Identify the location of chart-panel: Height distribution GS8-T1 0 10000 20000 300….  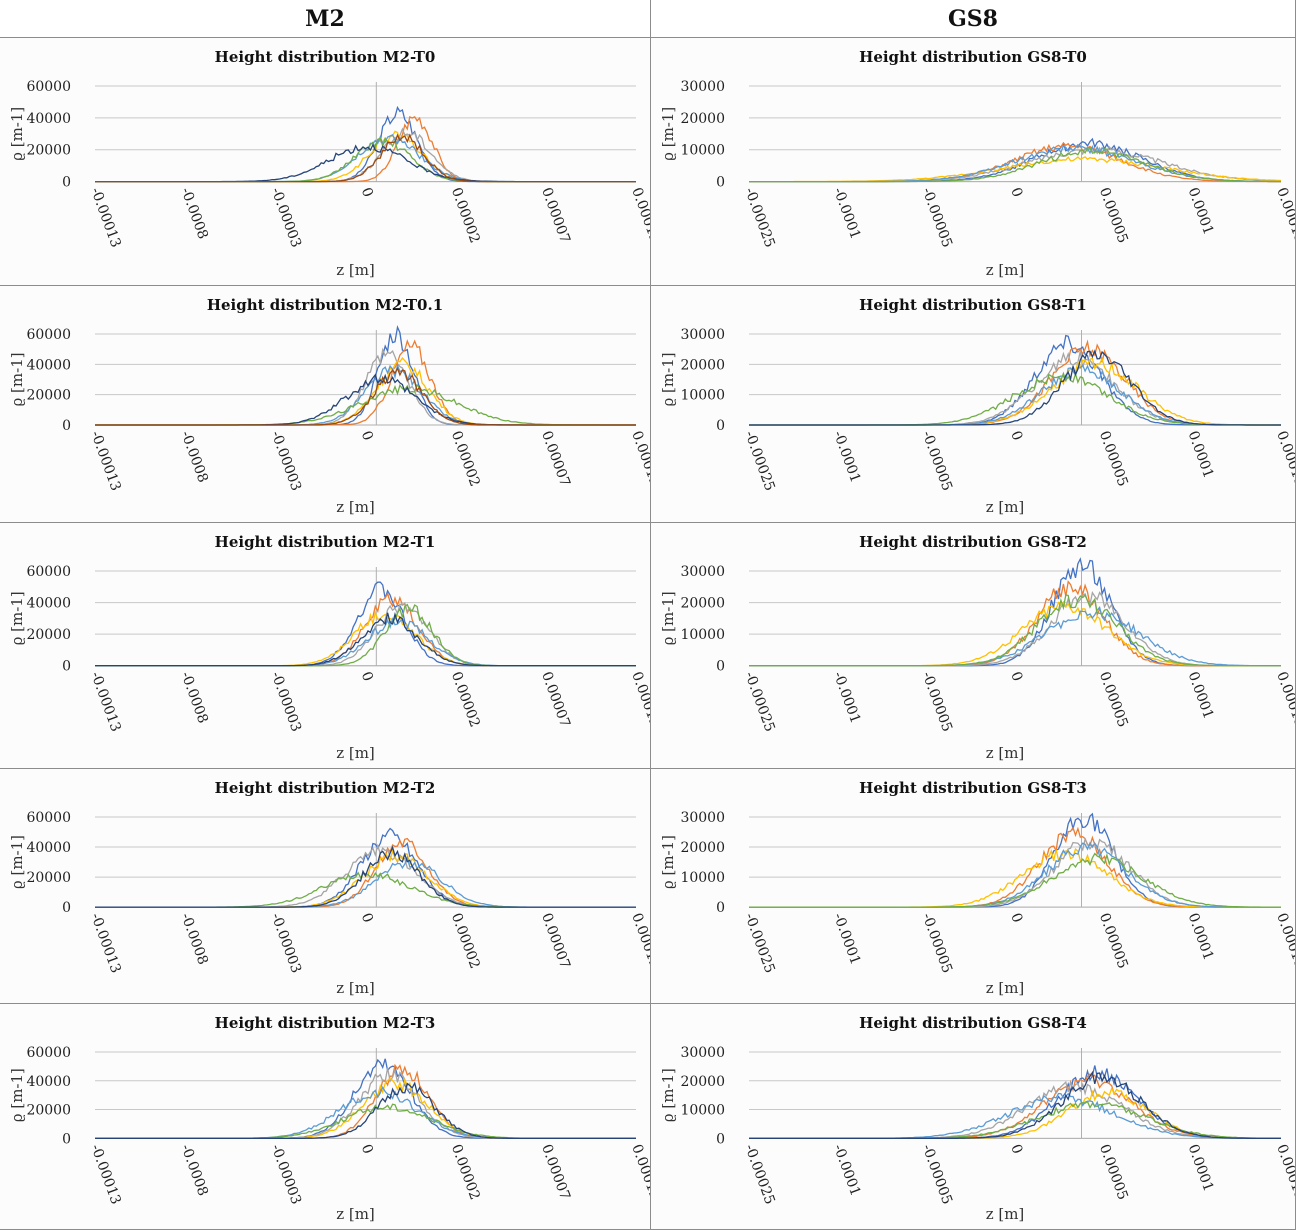
(973, 404).